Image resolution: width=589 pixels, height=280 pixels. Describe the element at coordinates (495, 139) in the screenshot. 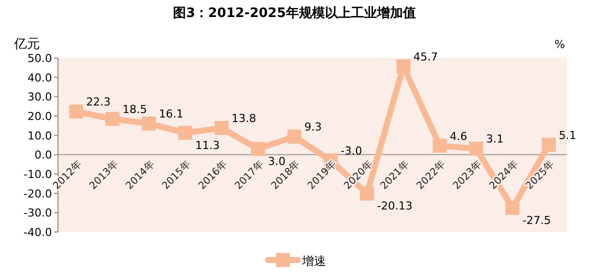

I see `data-label: 3.1` at that location.